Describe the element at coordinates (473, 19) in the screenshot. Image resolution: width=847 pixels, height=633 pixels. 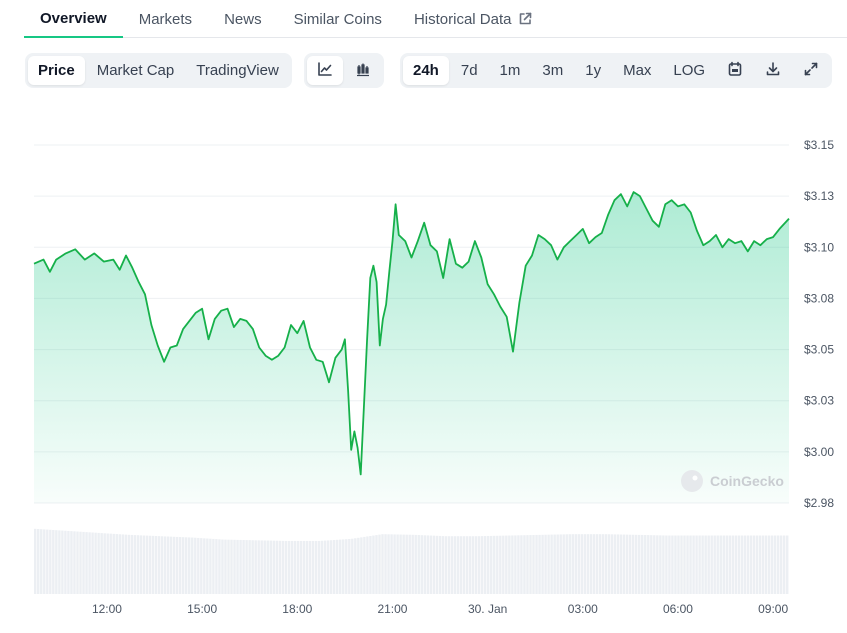
I see `tab-historical-data: Historical Data` at that location.